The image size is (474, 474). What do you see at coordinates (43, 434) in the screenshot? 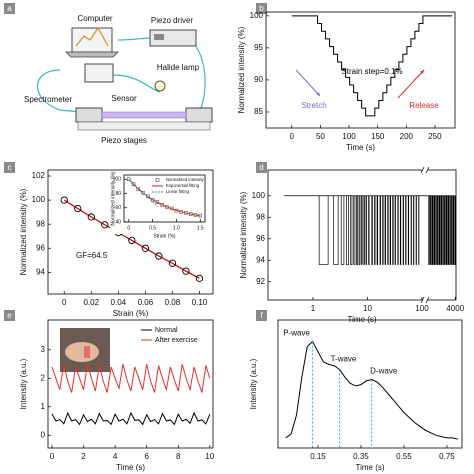
I see `y-tick-label: 0` at bounding box center [43, 434].